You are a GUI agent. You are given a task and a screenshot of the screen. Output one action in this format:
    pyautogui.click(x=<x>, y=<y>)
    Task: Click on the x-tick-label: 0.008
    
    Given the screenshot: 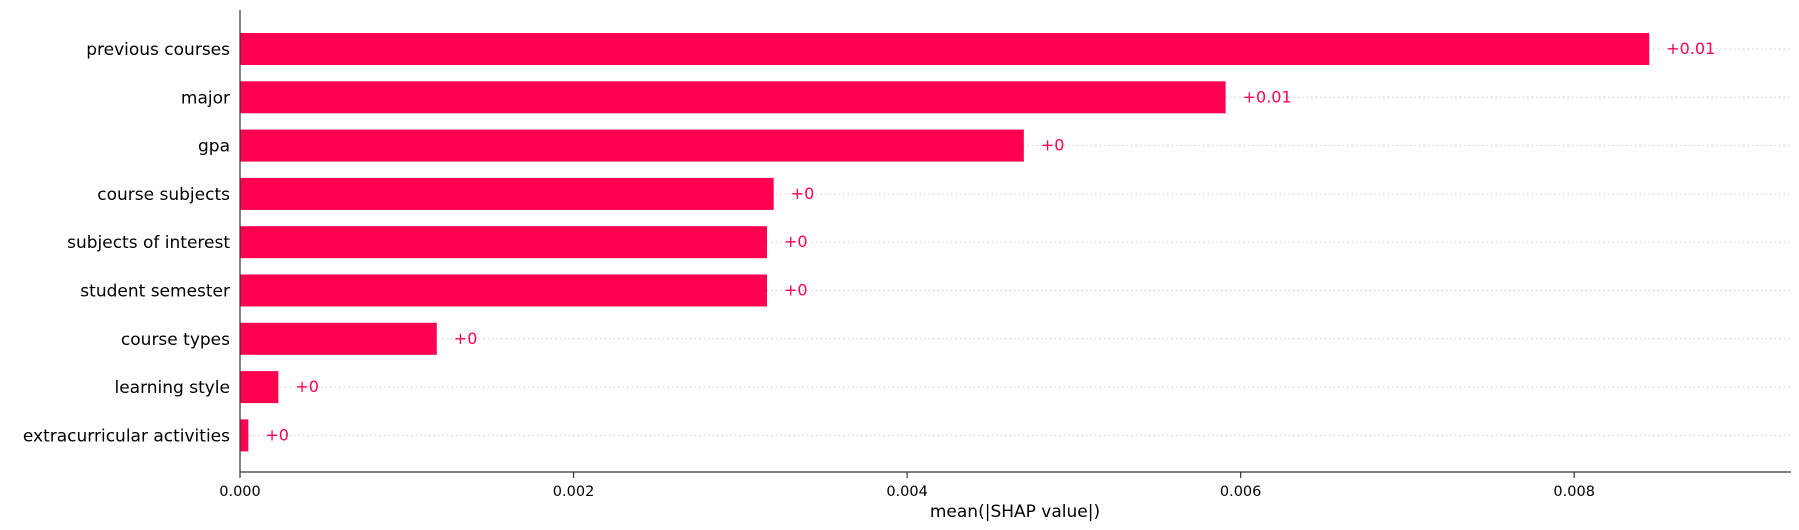 What is the action you would take?
    pyautogui.click(x=1574, y=492)
    